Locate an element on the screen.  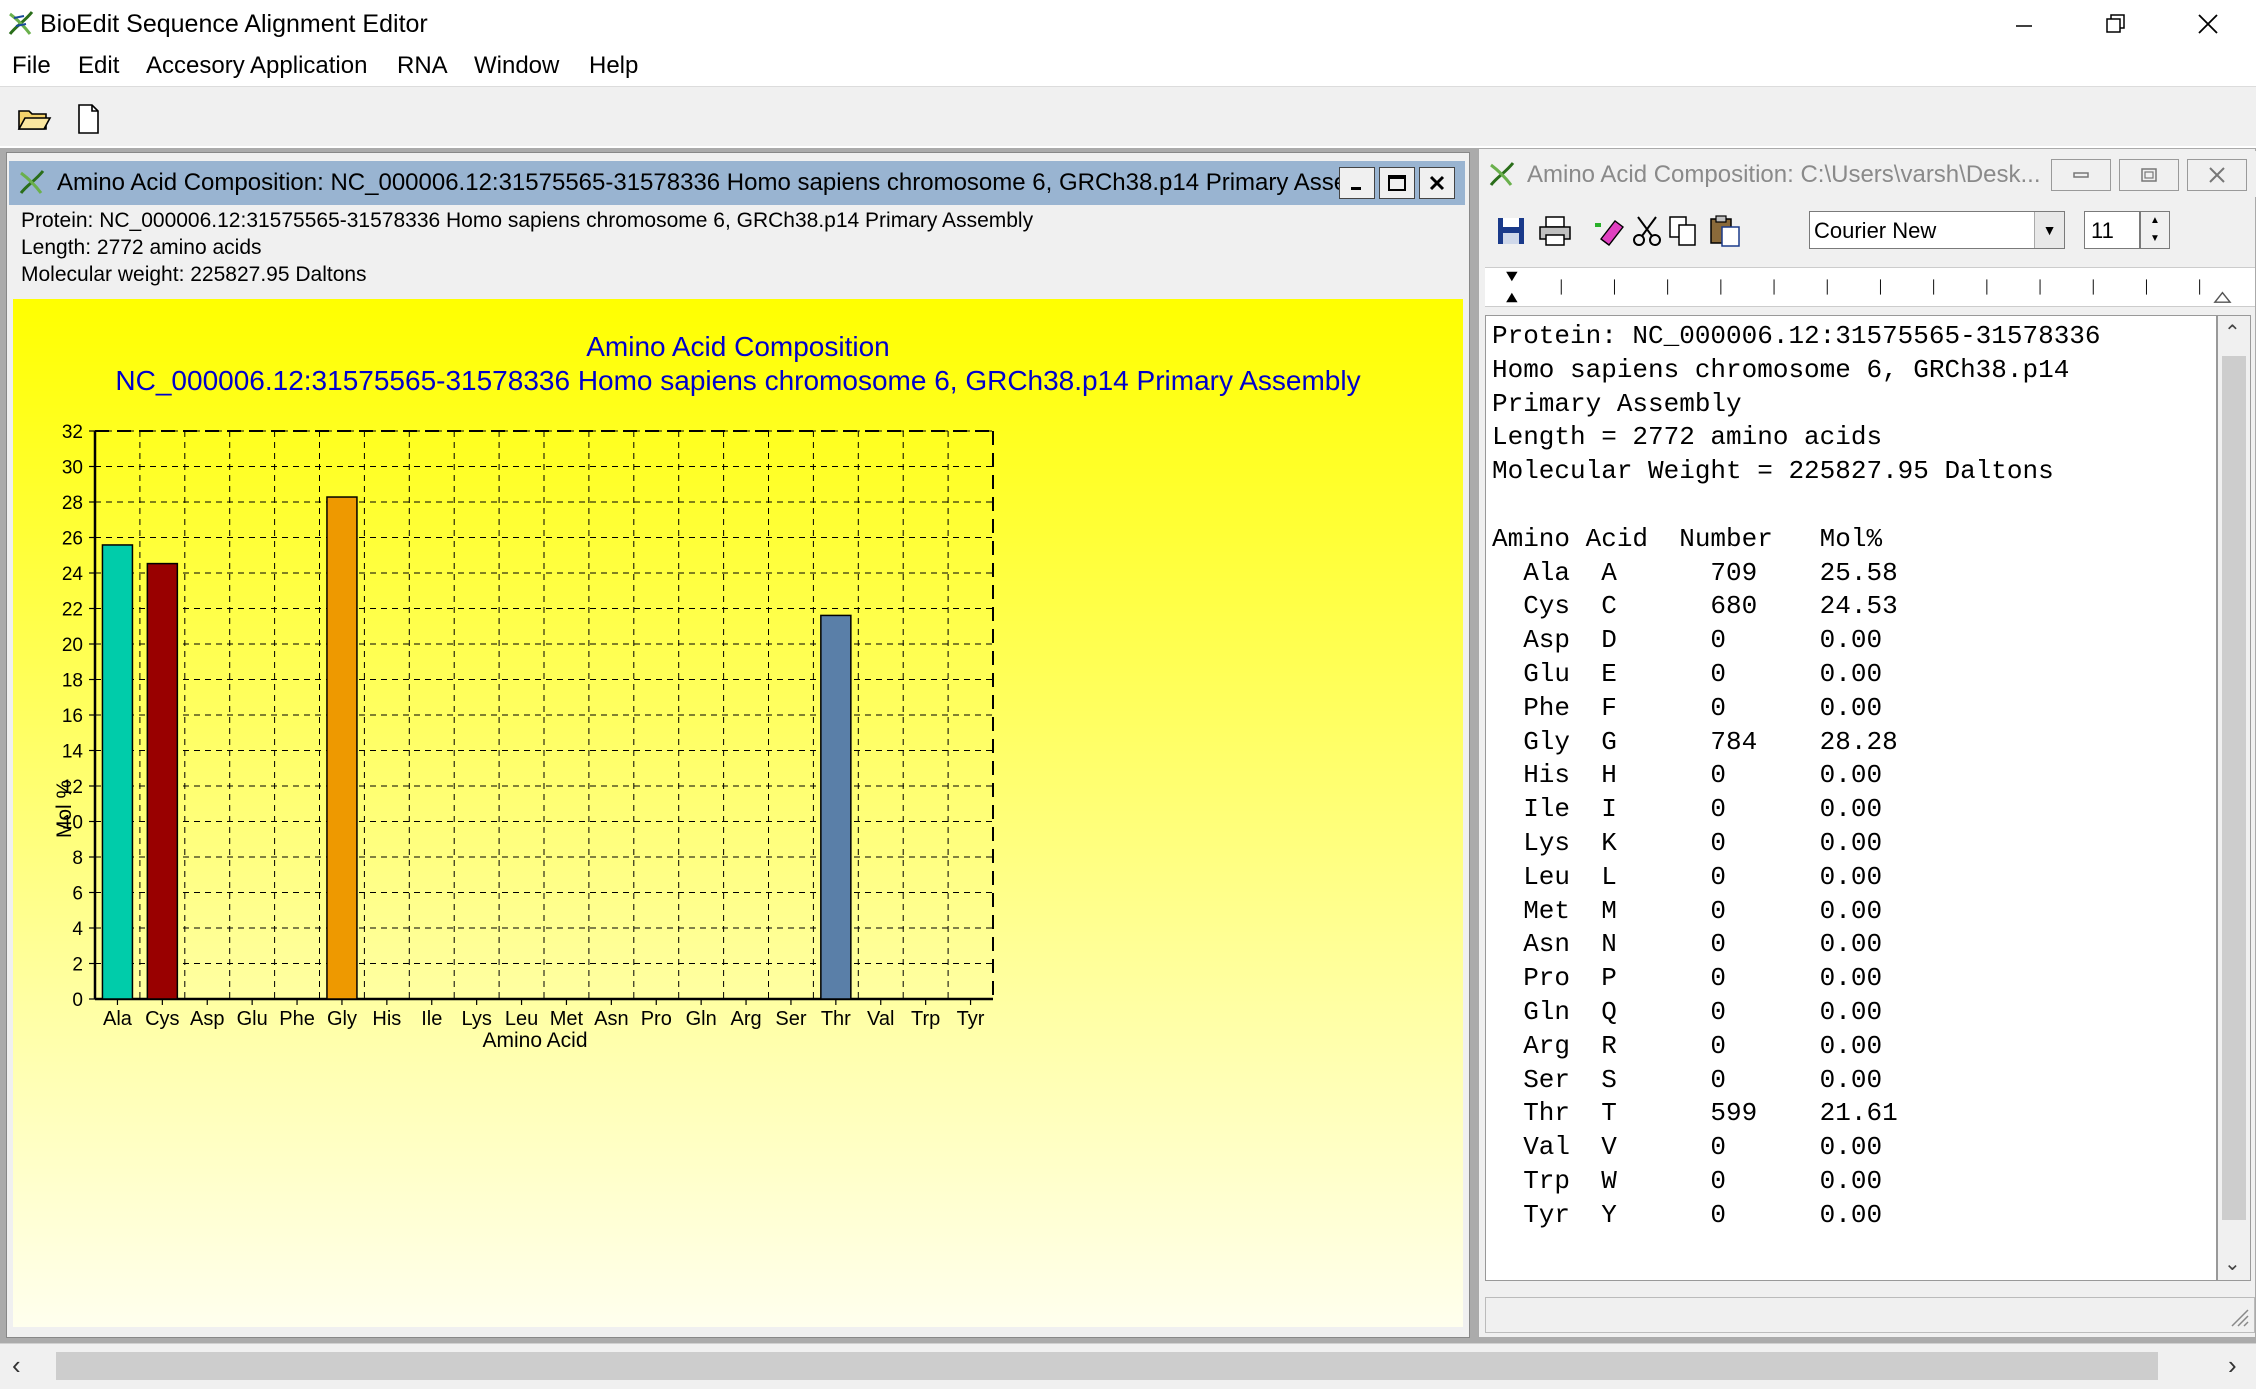
protein-mw: Molecular weight: 225827.95 Daltons is located at coordinates (194, 274).